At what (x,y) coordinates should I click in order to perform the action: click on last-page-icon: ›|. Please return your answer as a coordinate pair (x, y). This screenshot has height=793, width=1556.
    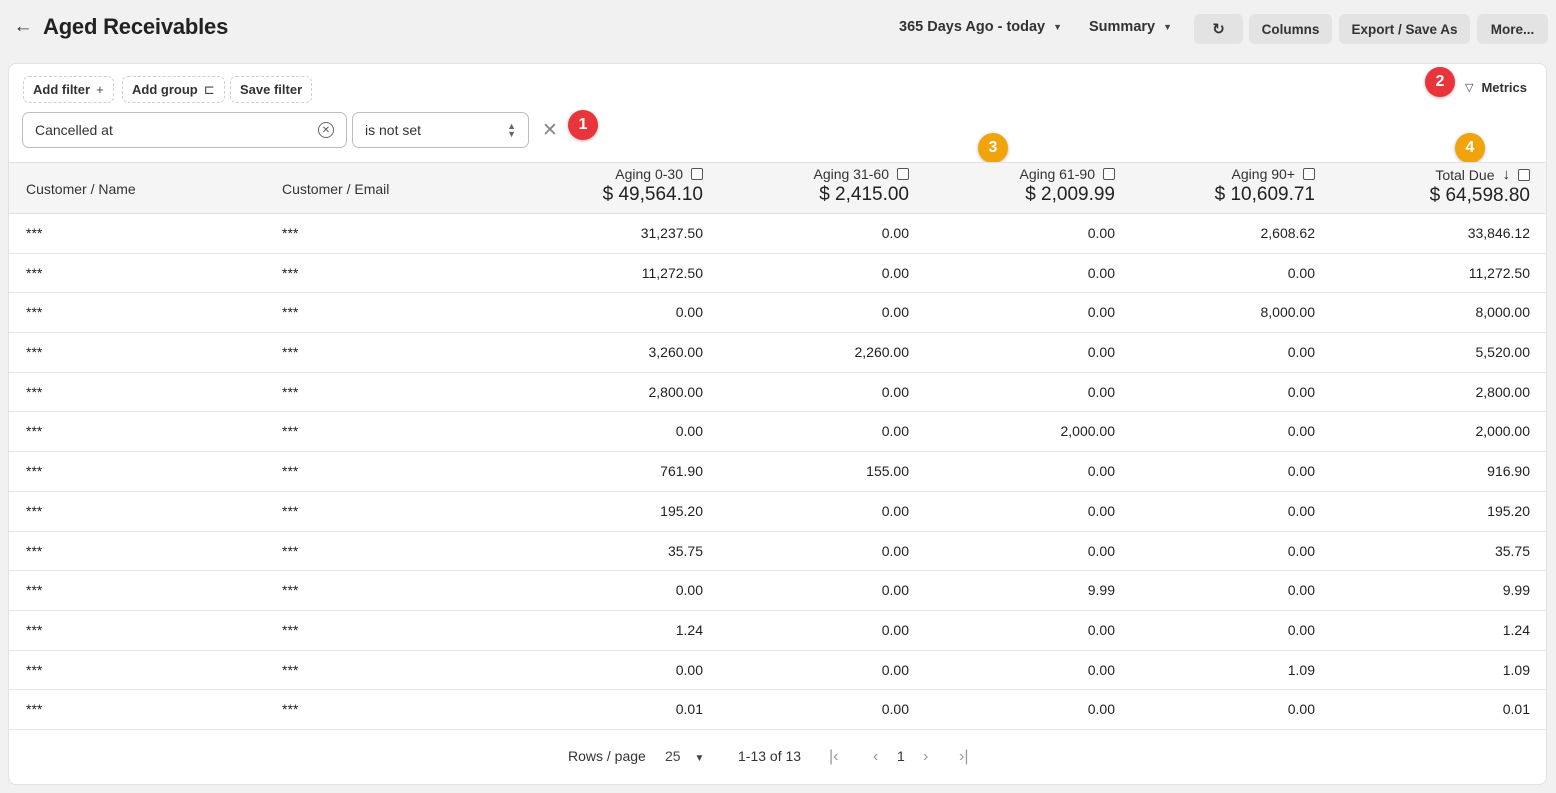
    Looking at the image, I should click on (964, 756).